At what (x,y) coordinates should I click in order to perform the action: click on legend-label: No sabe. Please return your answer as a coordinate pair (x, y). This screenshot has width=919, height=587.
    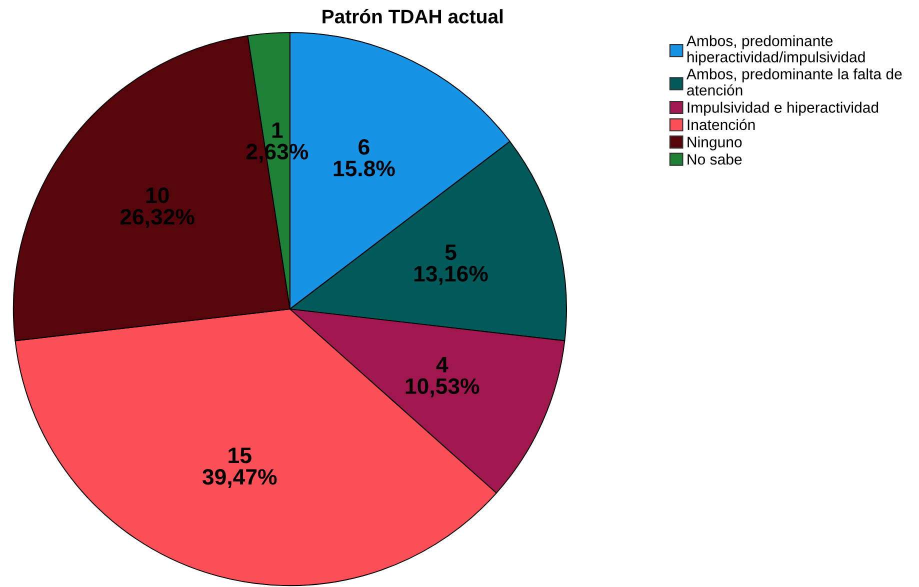
    Looking at the image, I should click on (715, 159).